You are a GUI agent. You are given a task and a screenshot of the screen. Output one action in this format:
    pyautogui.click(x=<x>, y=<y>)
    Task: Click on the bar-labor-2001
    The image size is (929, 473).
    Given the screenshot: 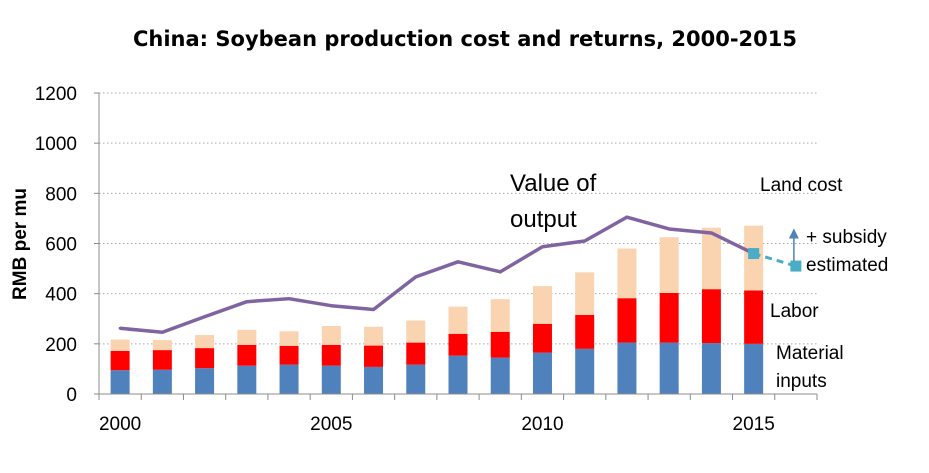 What is the action you would take?
    pyautogui.click(x=162, y=360)
    